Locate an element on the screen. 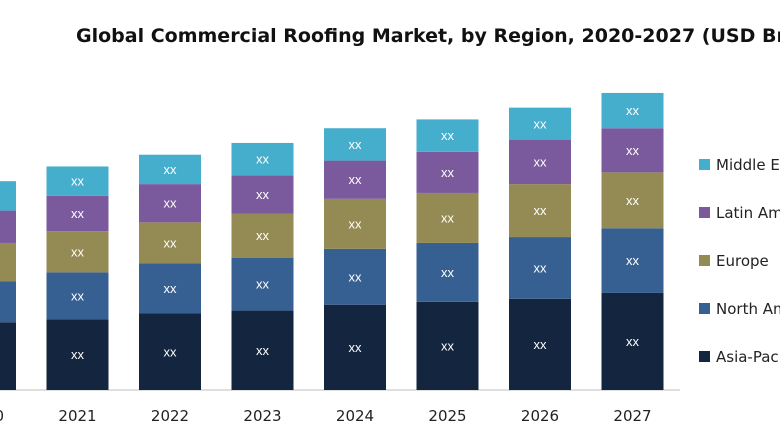 This screenshot has height=440, width=780. bar-asia-pacific-2020 is located at coordinates (8, 356).